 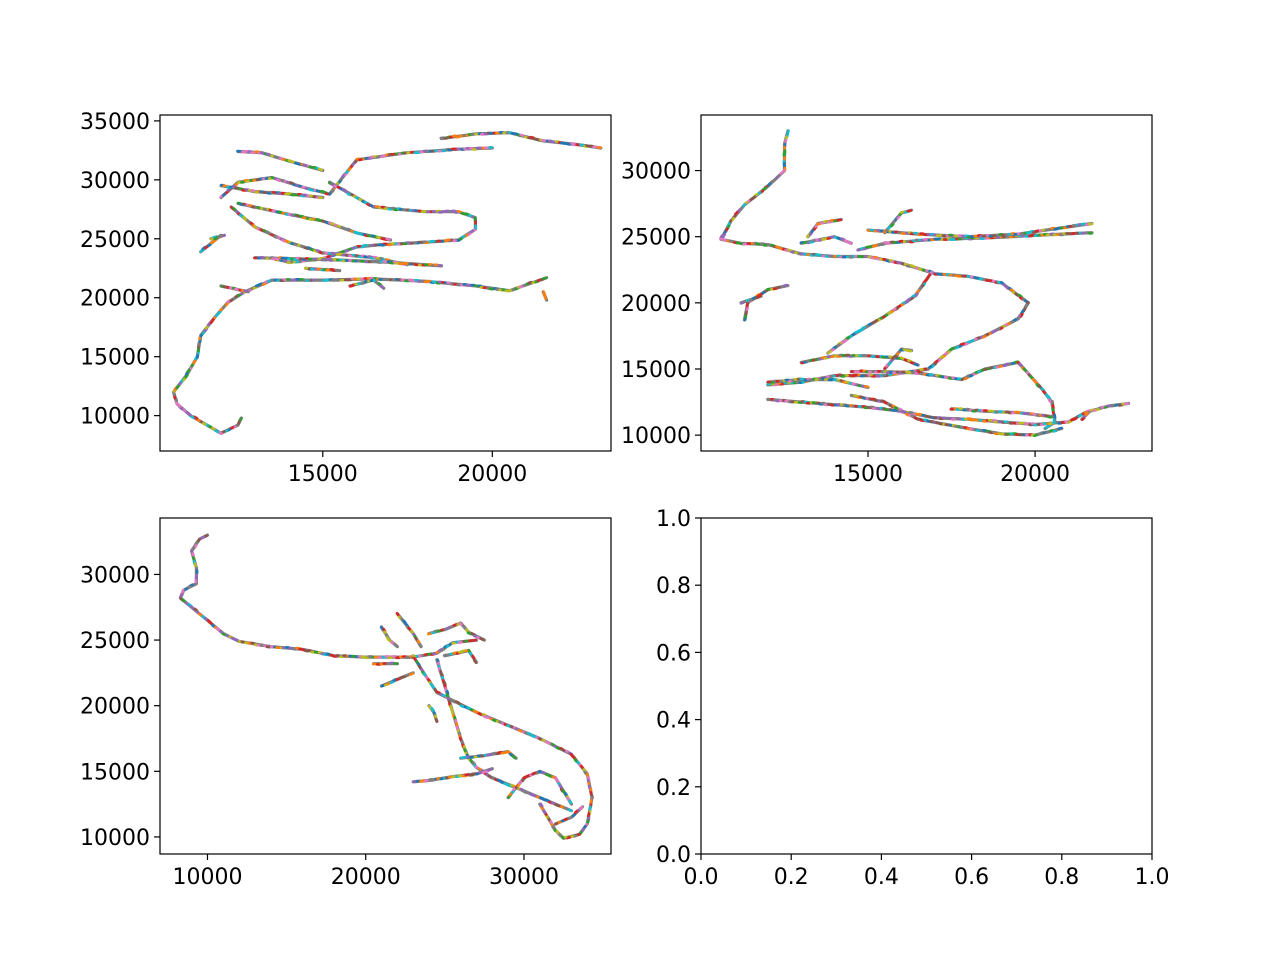 What do you see at coordinates (656, 370) in the screenshot?
I see `y-tick-label: 15000` at bounding box center [656, 370].